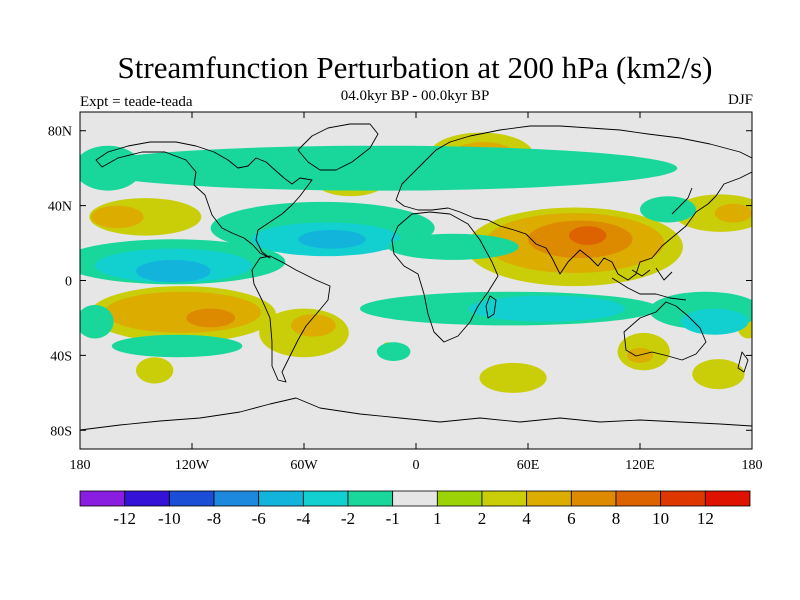  What do you see at coordinates (573, 203) in the screenshot?
I see `coastline-eurasia` at bounding box center [573, 203].